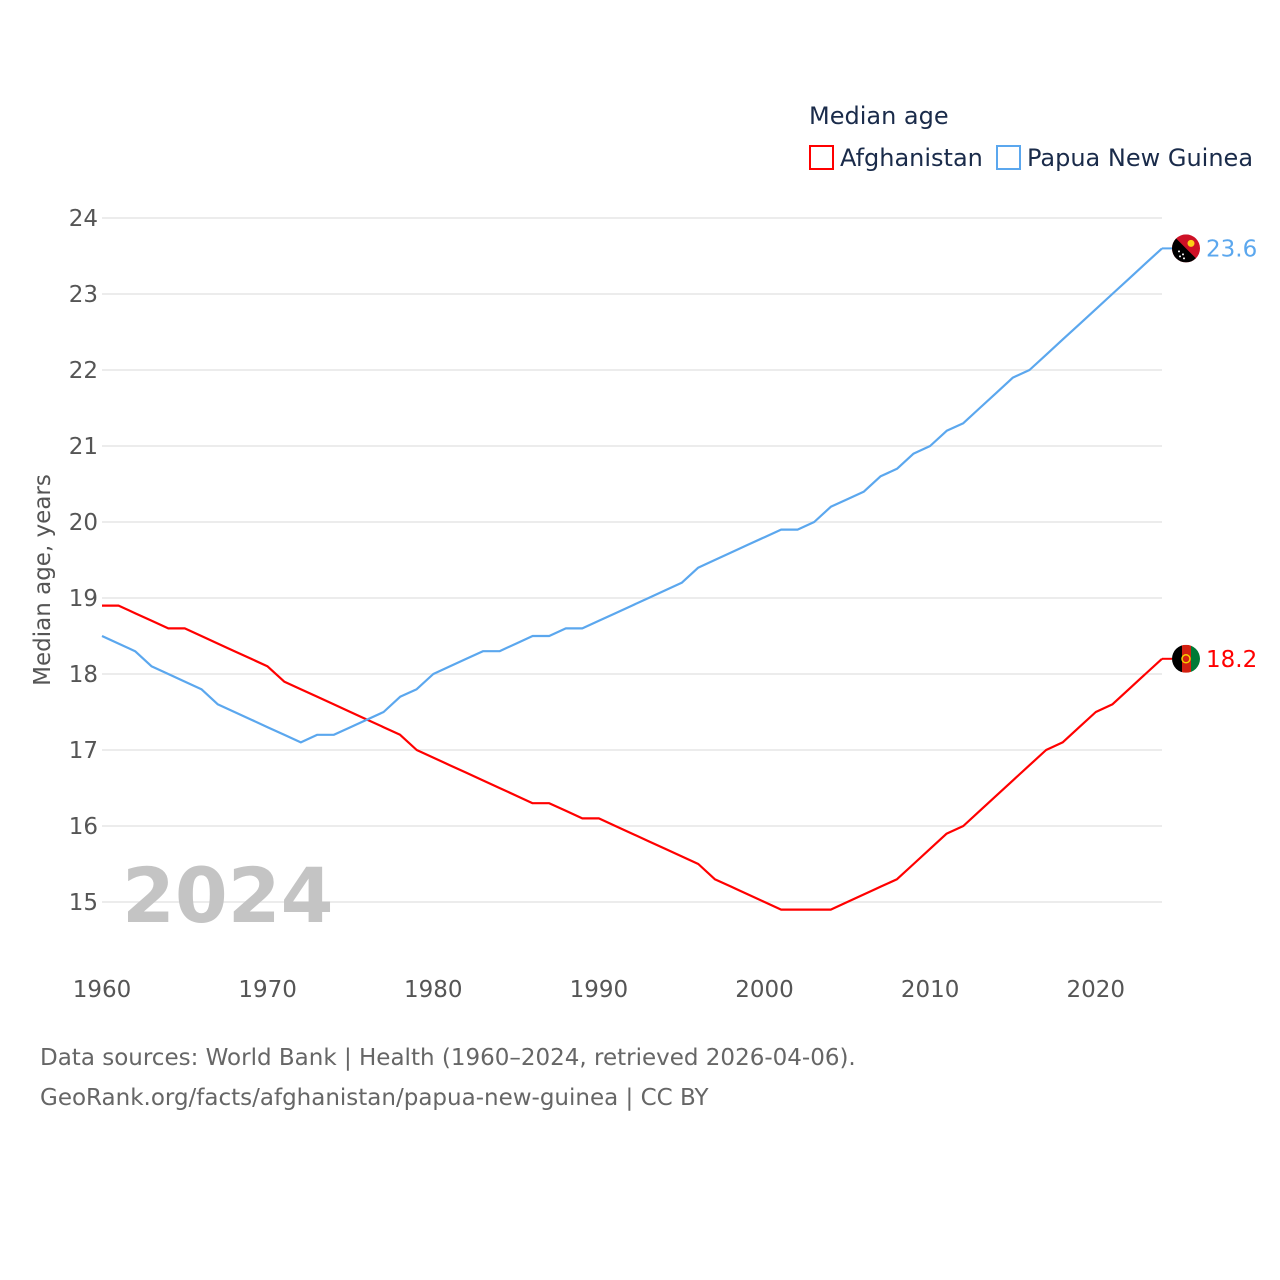  I want to click on x-tick-label: 2000, so click(764, 990).